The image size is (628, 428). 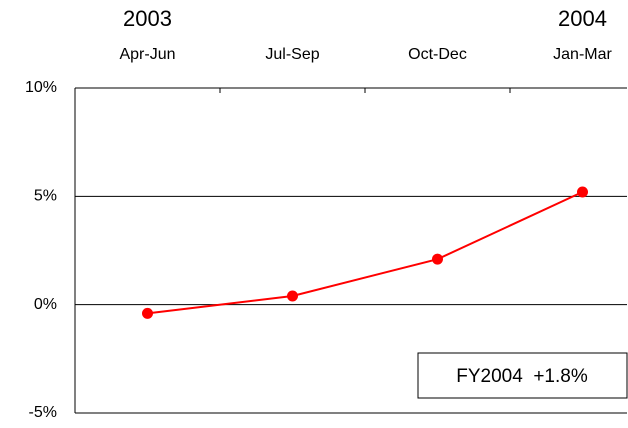 I want to click on x-tick-label: Apr-Jun, so click(x=147, y=54).